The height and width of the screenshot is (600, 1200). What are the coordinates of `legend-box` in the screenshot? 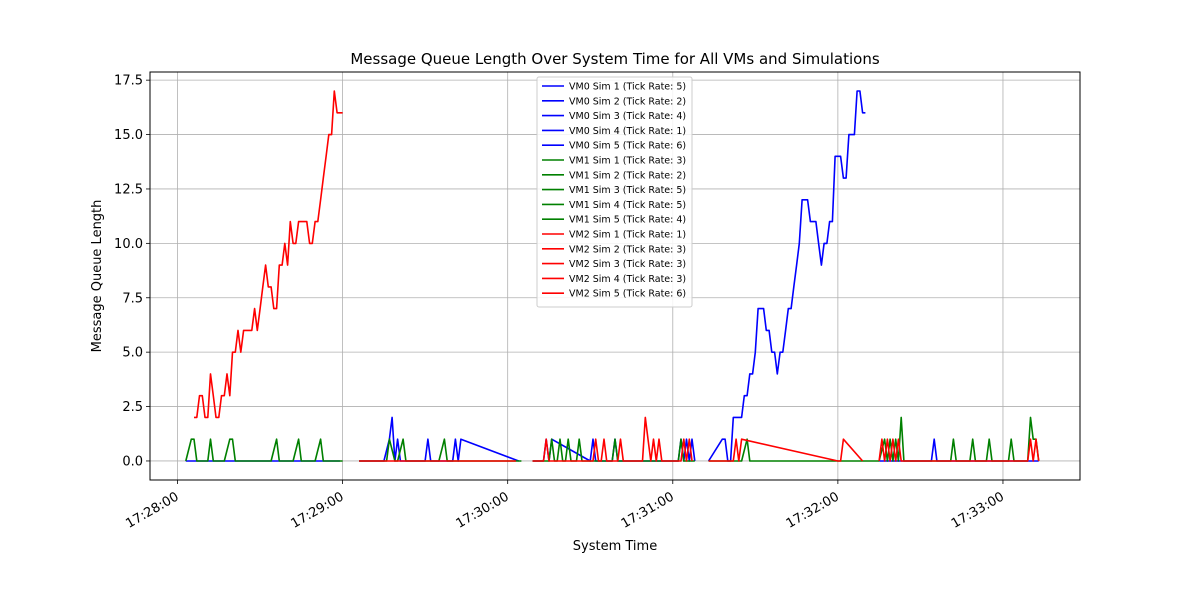 It's located at (614, 192).